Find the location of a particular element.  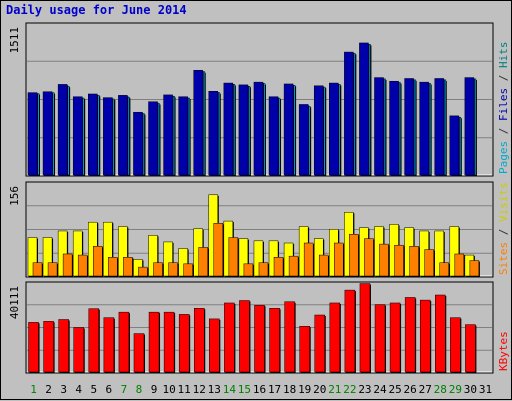

x-tick-label: 17 is located at coordinates (274, 389).